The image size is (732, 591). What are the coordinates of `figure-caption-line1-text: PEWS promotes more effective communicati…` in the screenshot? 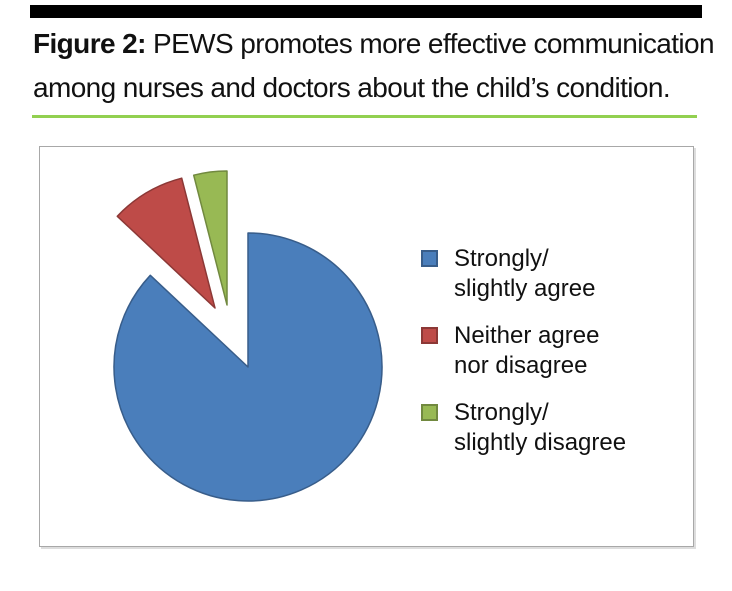 It's located at (430, 43).